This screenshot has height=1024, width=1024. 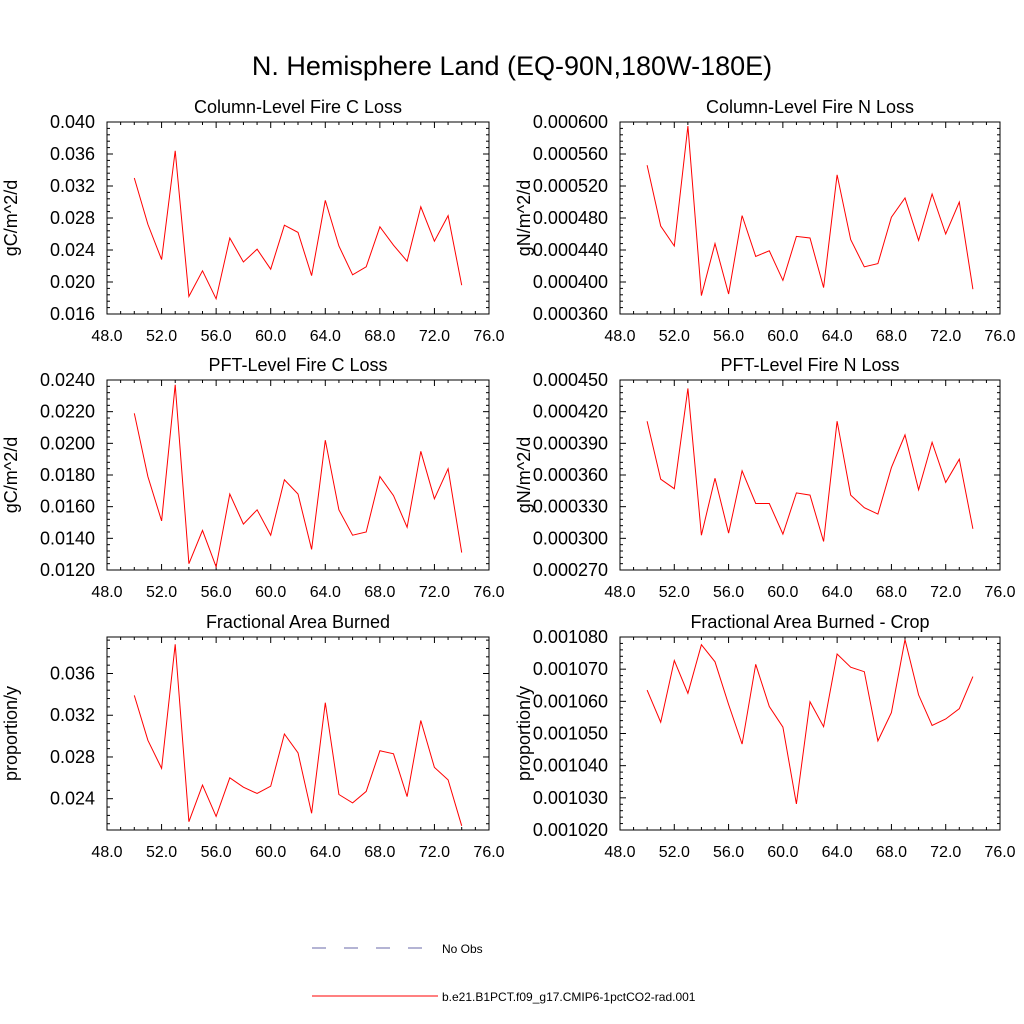 I want to click on panel-title: Column-Level Fire C Loss, so click(x=298, y=107).